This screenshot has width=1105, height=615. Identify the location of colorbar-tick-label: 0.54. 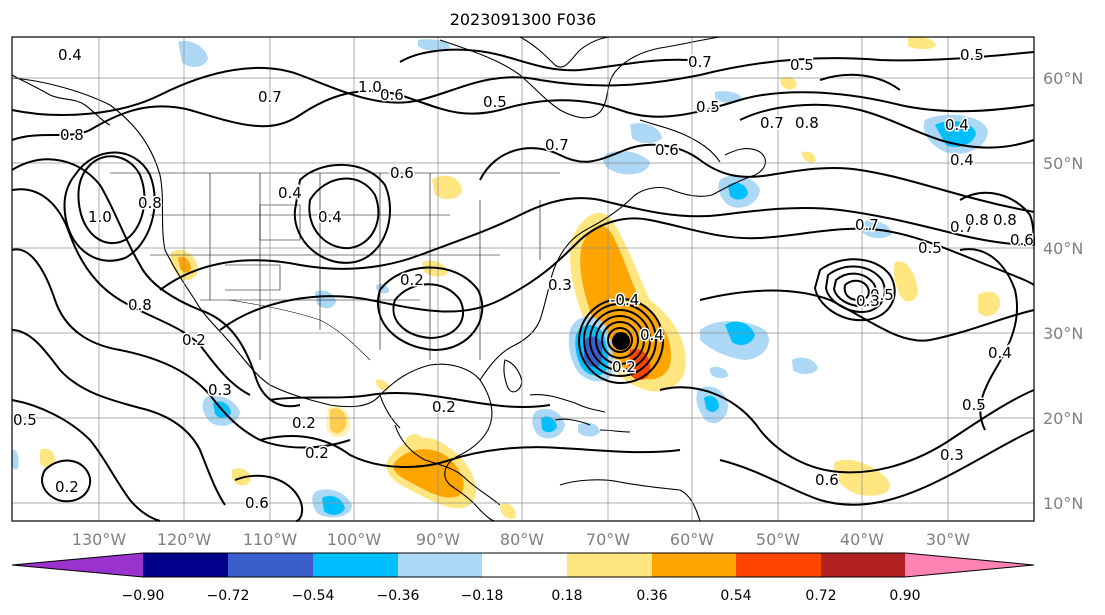
(735, 596).